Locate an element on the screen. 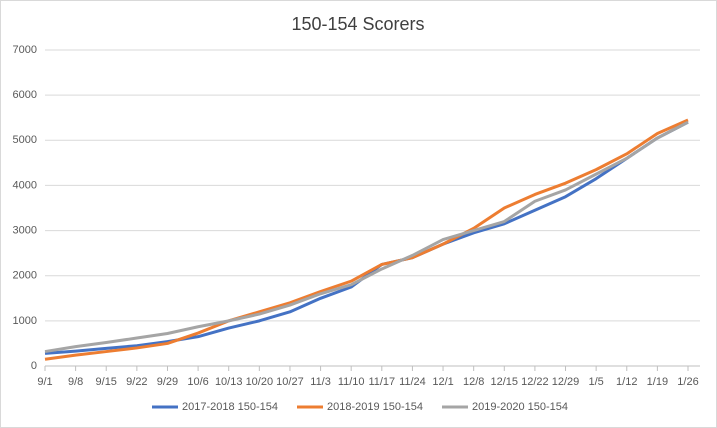 Image resolution: width=717 pixels, height=428 pixels. legend-label: 2018-2019 150-154 is located at coordinates (375, 407).